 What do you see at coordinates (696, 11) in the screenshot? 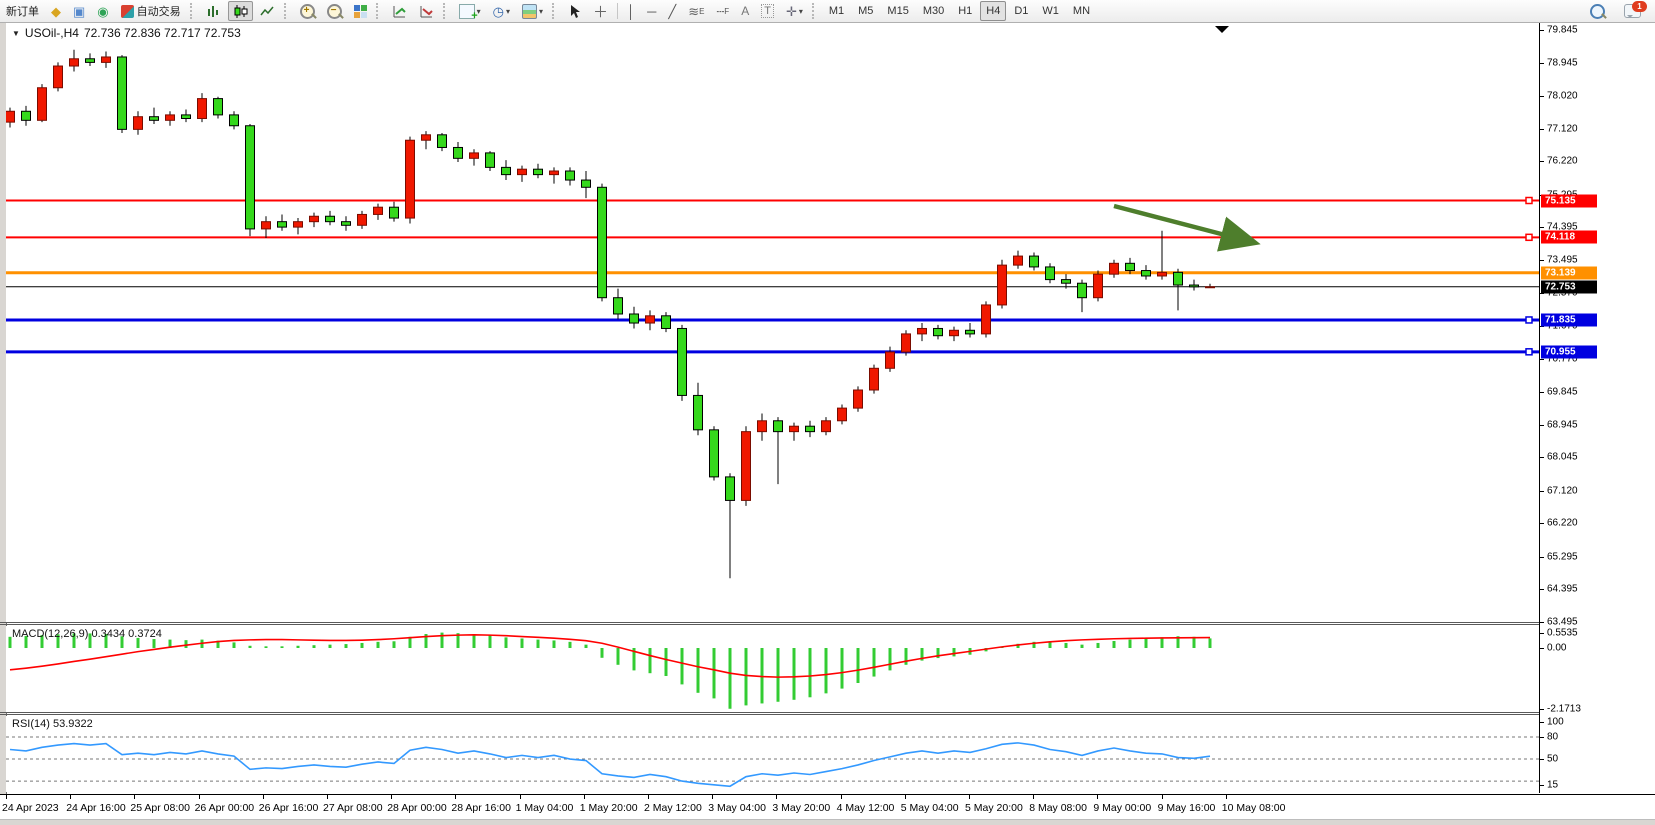
I see `gann-icon: ≋ E` at bounding box center [696, 11].